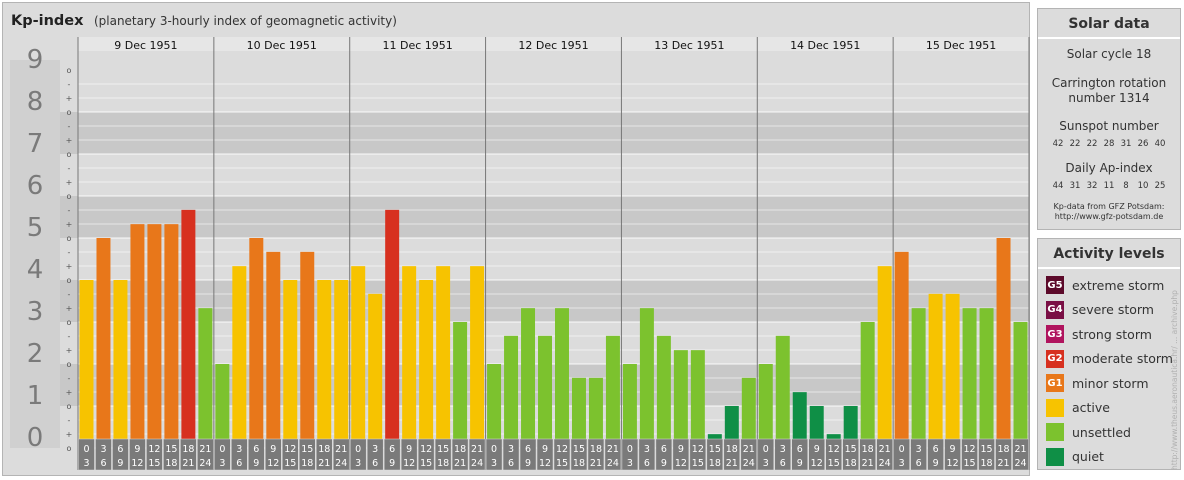  I want to click on hour-start-label: 15, so click(171, 449).